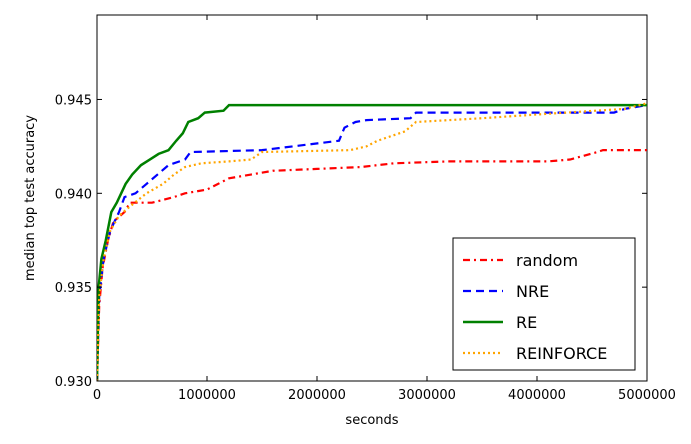 The width and height of the screenshot is (691, 444). Describe the element at coordinates (547, 260) in the screenshot. I see `legend-label-random: random` at that location.